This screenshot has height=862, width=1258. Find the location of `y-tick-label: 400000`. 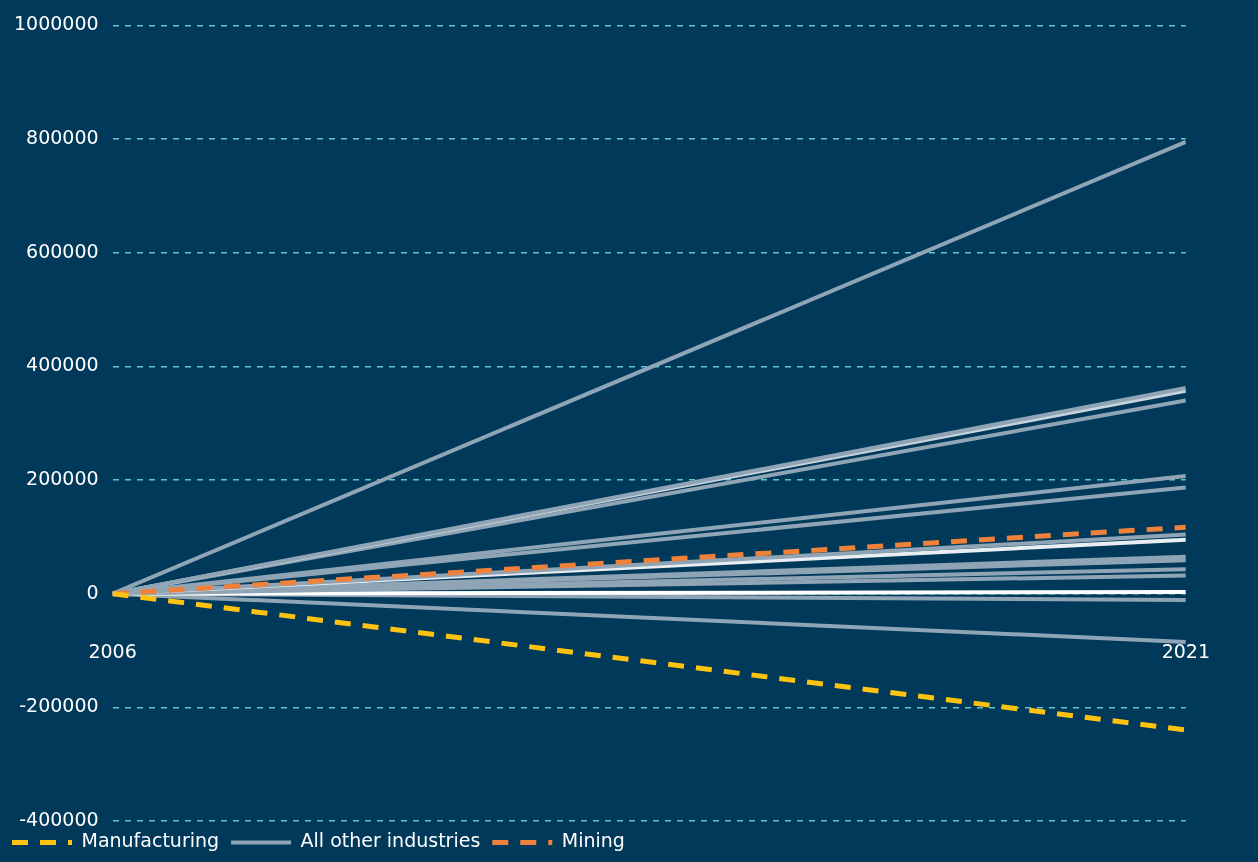

y-tick-label: 400000 is located at coordinates (62, 364).